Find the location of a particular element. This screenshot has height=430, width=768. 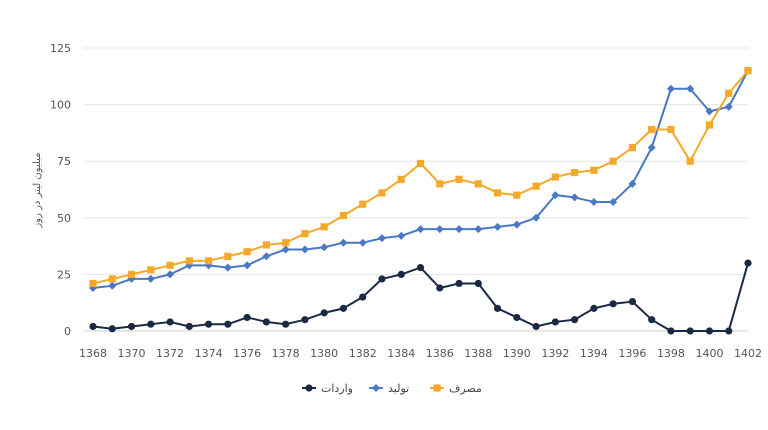

x-tick-label: 1376 is located at coordinates (247, 353).